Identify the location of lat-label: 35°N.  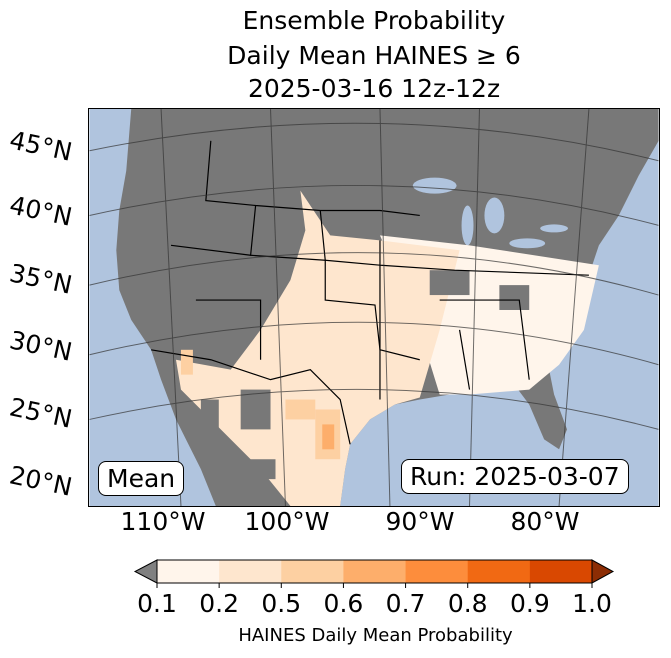
(40, 279).